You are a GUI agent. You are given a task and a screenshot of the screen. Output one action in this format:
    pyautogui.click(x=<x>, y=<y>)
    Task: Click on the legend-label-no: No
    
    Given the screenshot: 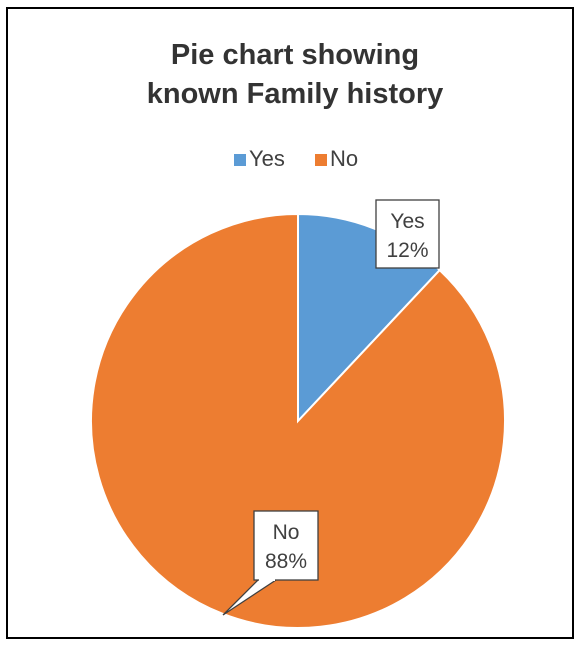 What is the action you would take?
    pyautogui.click(x=344, y=158)
    